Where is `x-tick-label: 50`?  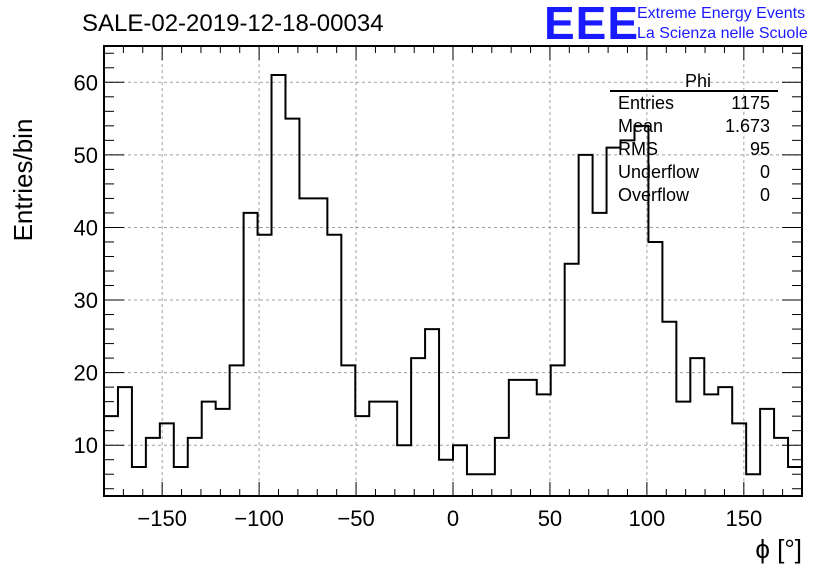 x-tick-label: 50 is located at coordinates (550, 518).